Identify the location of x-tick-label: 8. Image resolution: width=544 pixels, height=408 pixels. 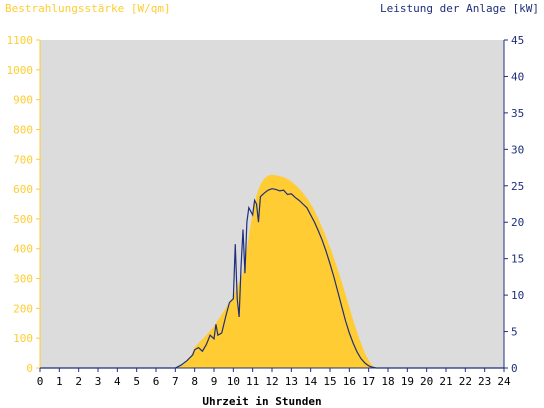
(194, 381).